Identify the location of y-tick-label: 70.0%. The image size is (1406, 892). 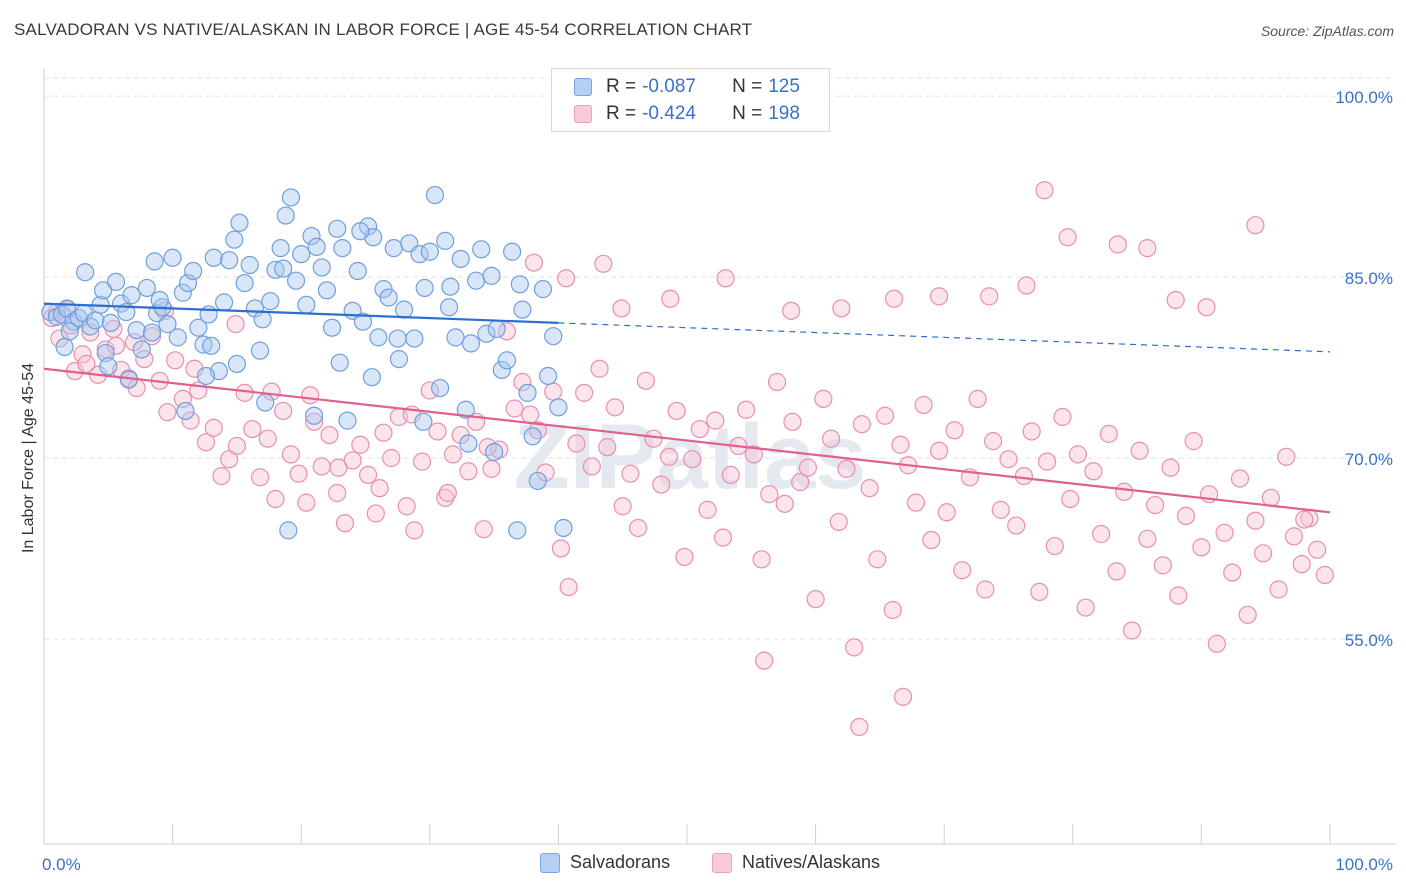
(1369, 459).